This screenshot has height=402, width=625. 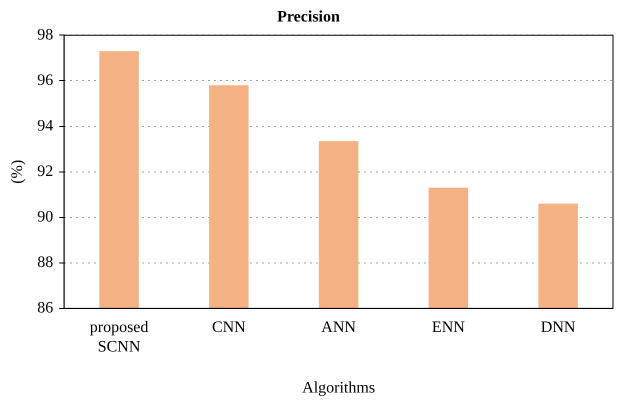 What do you see at coordinates (45, 35) in the screenshot?
I see `y-tick-label: 98` at bounding box center [45, 35].